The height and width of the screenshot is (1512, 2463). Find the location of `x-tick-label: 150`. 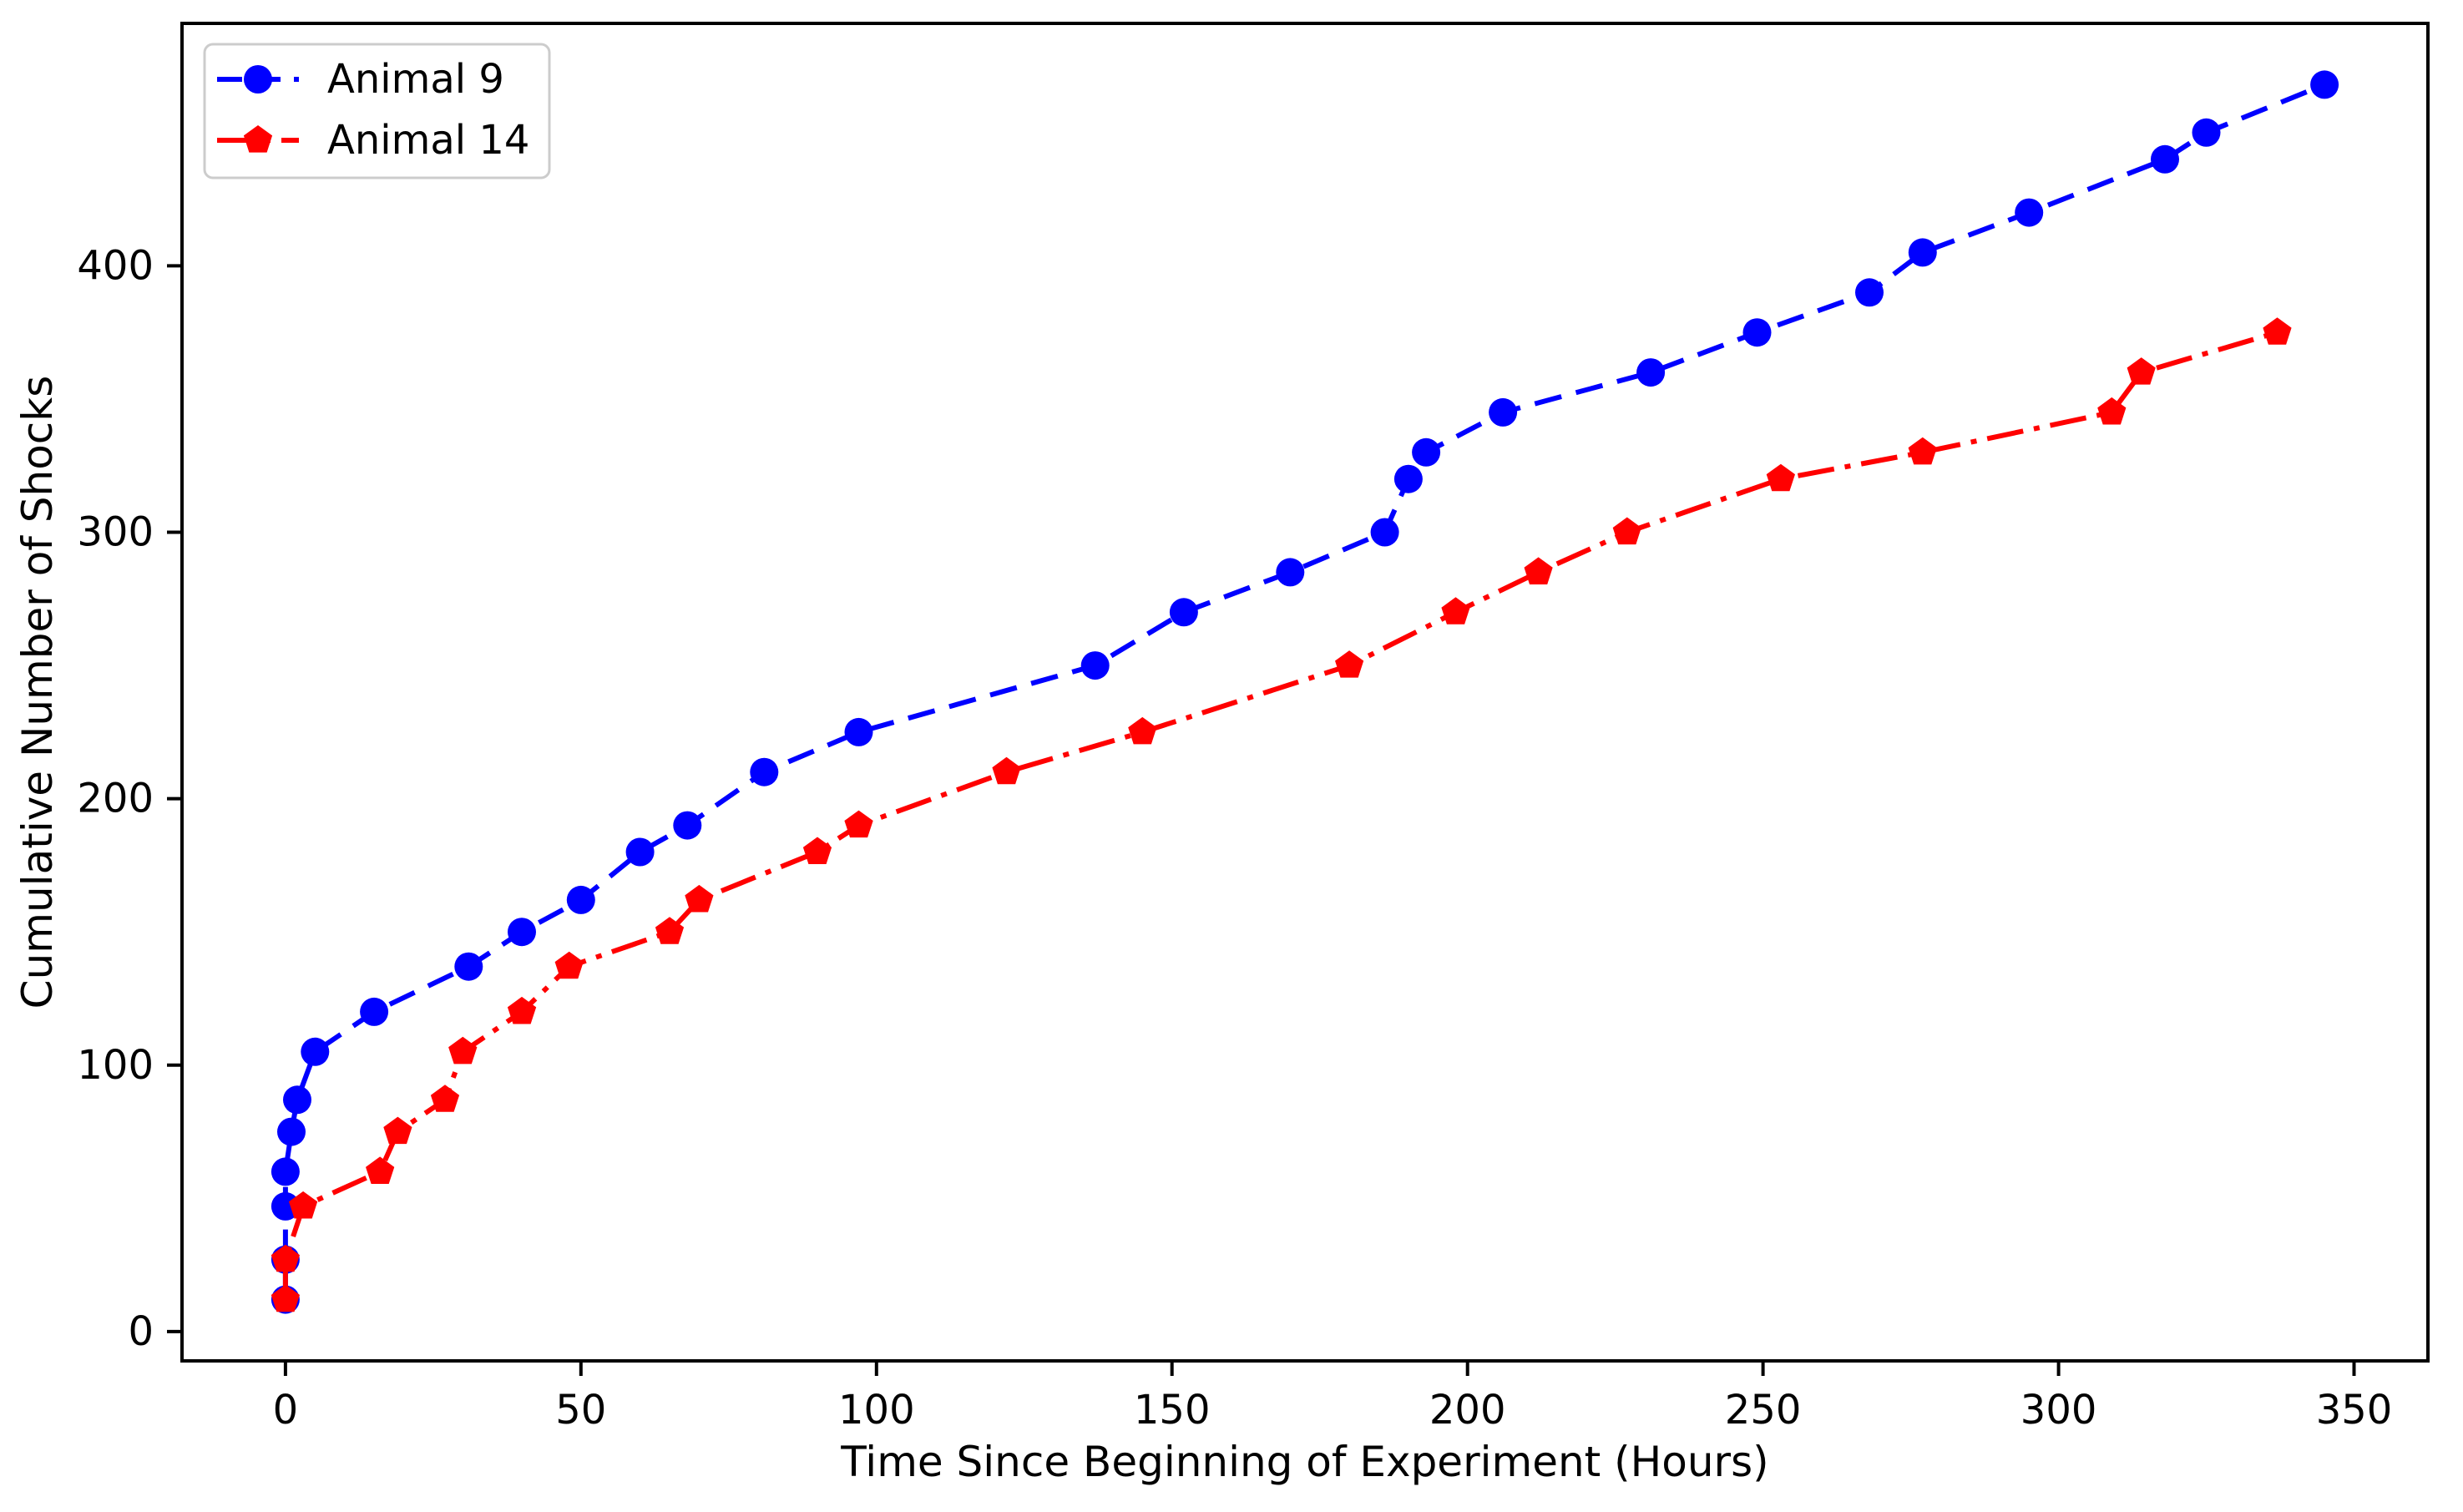

x-tick-label: 150 is located at coordinates (1172, 1411).